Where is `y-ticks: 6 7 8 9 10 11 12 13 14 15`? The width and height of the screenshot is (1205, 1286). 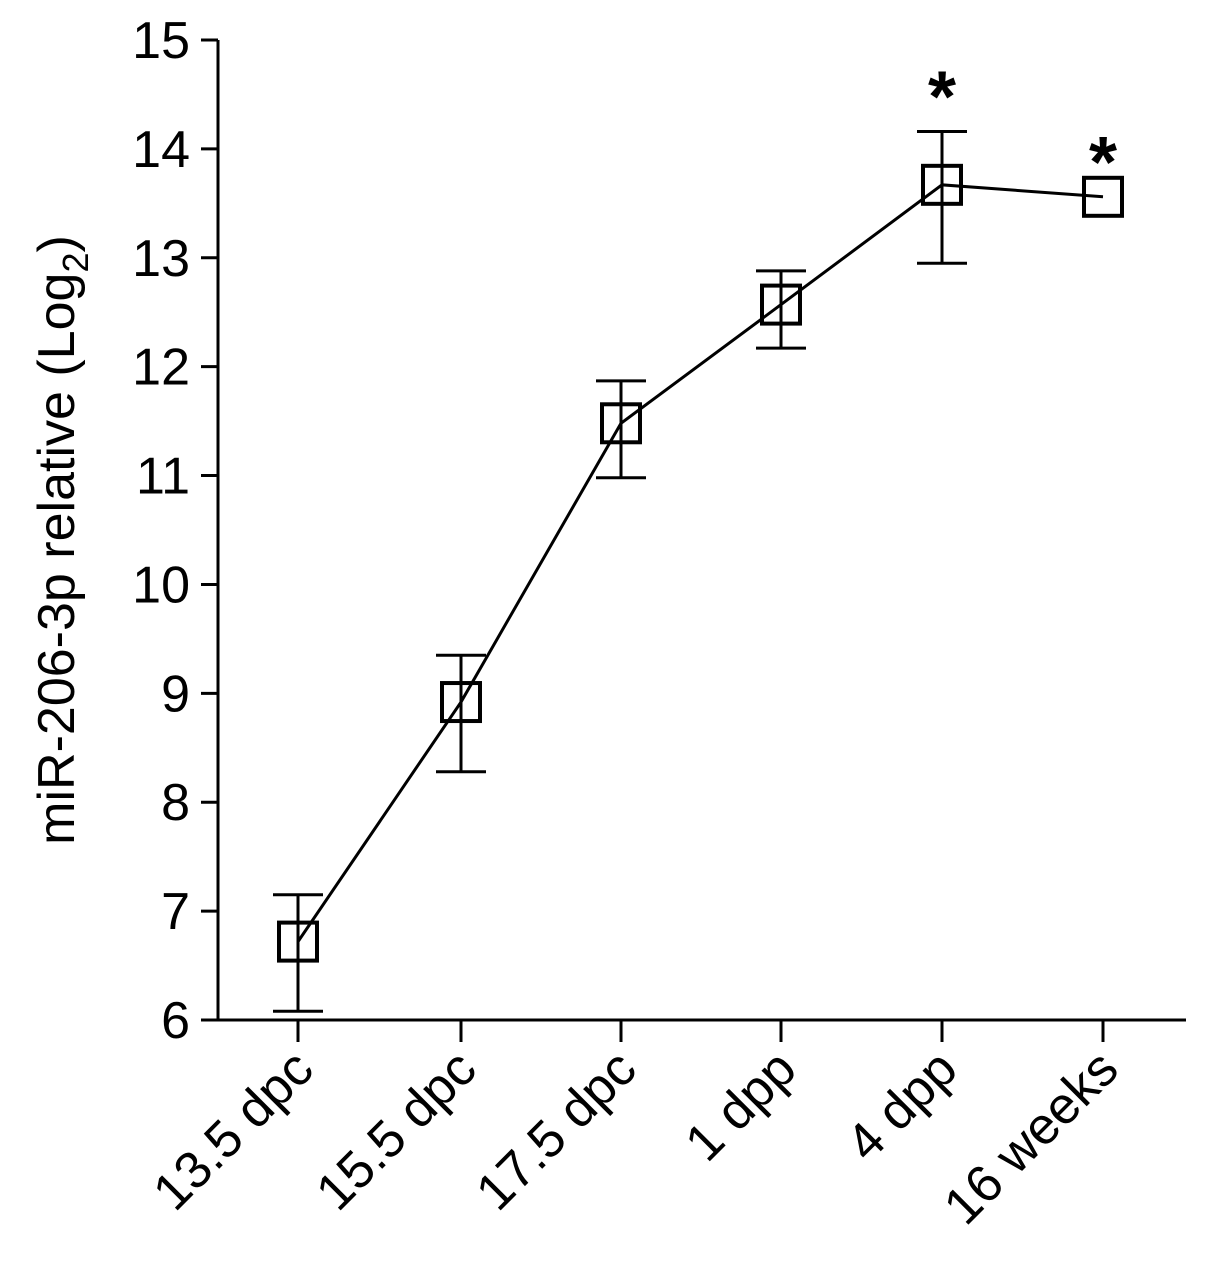
y-ticks: 6 7 8 9 10 11 12 13 14 15 is located at coordinates (175, 531).